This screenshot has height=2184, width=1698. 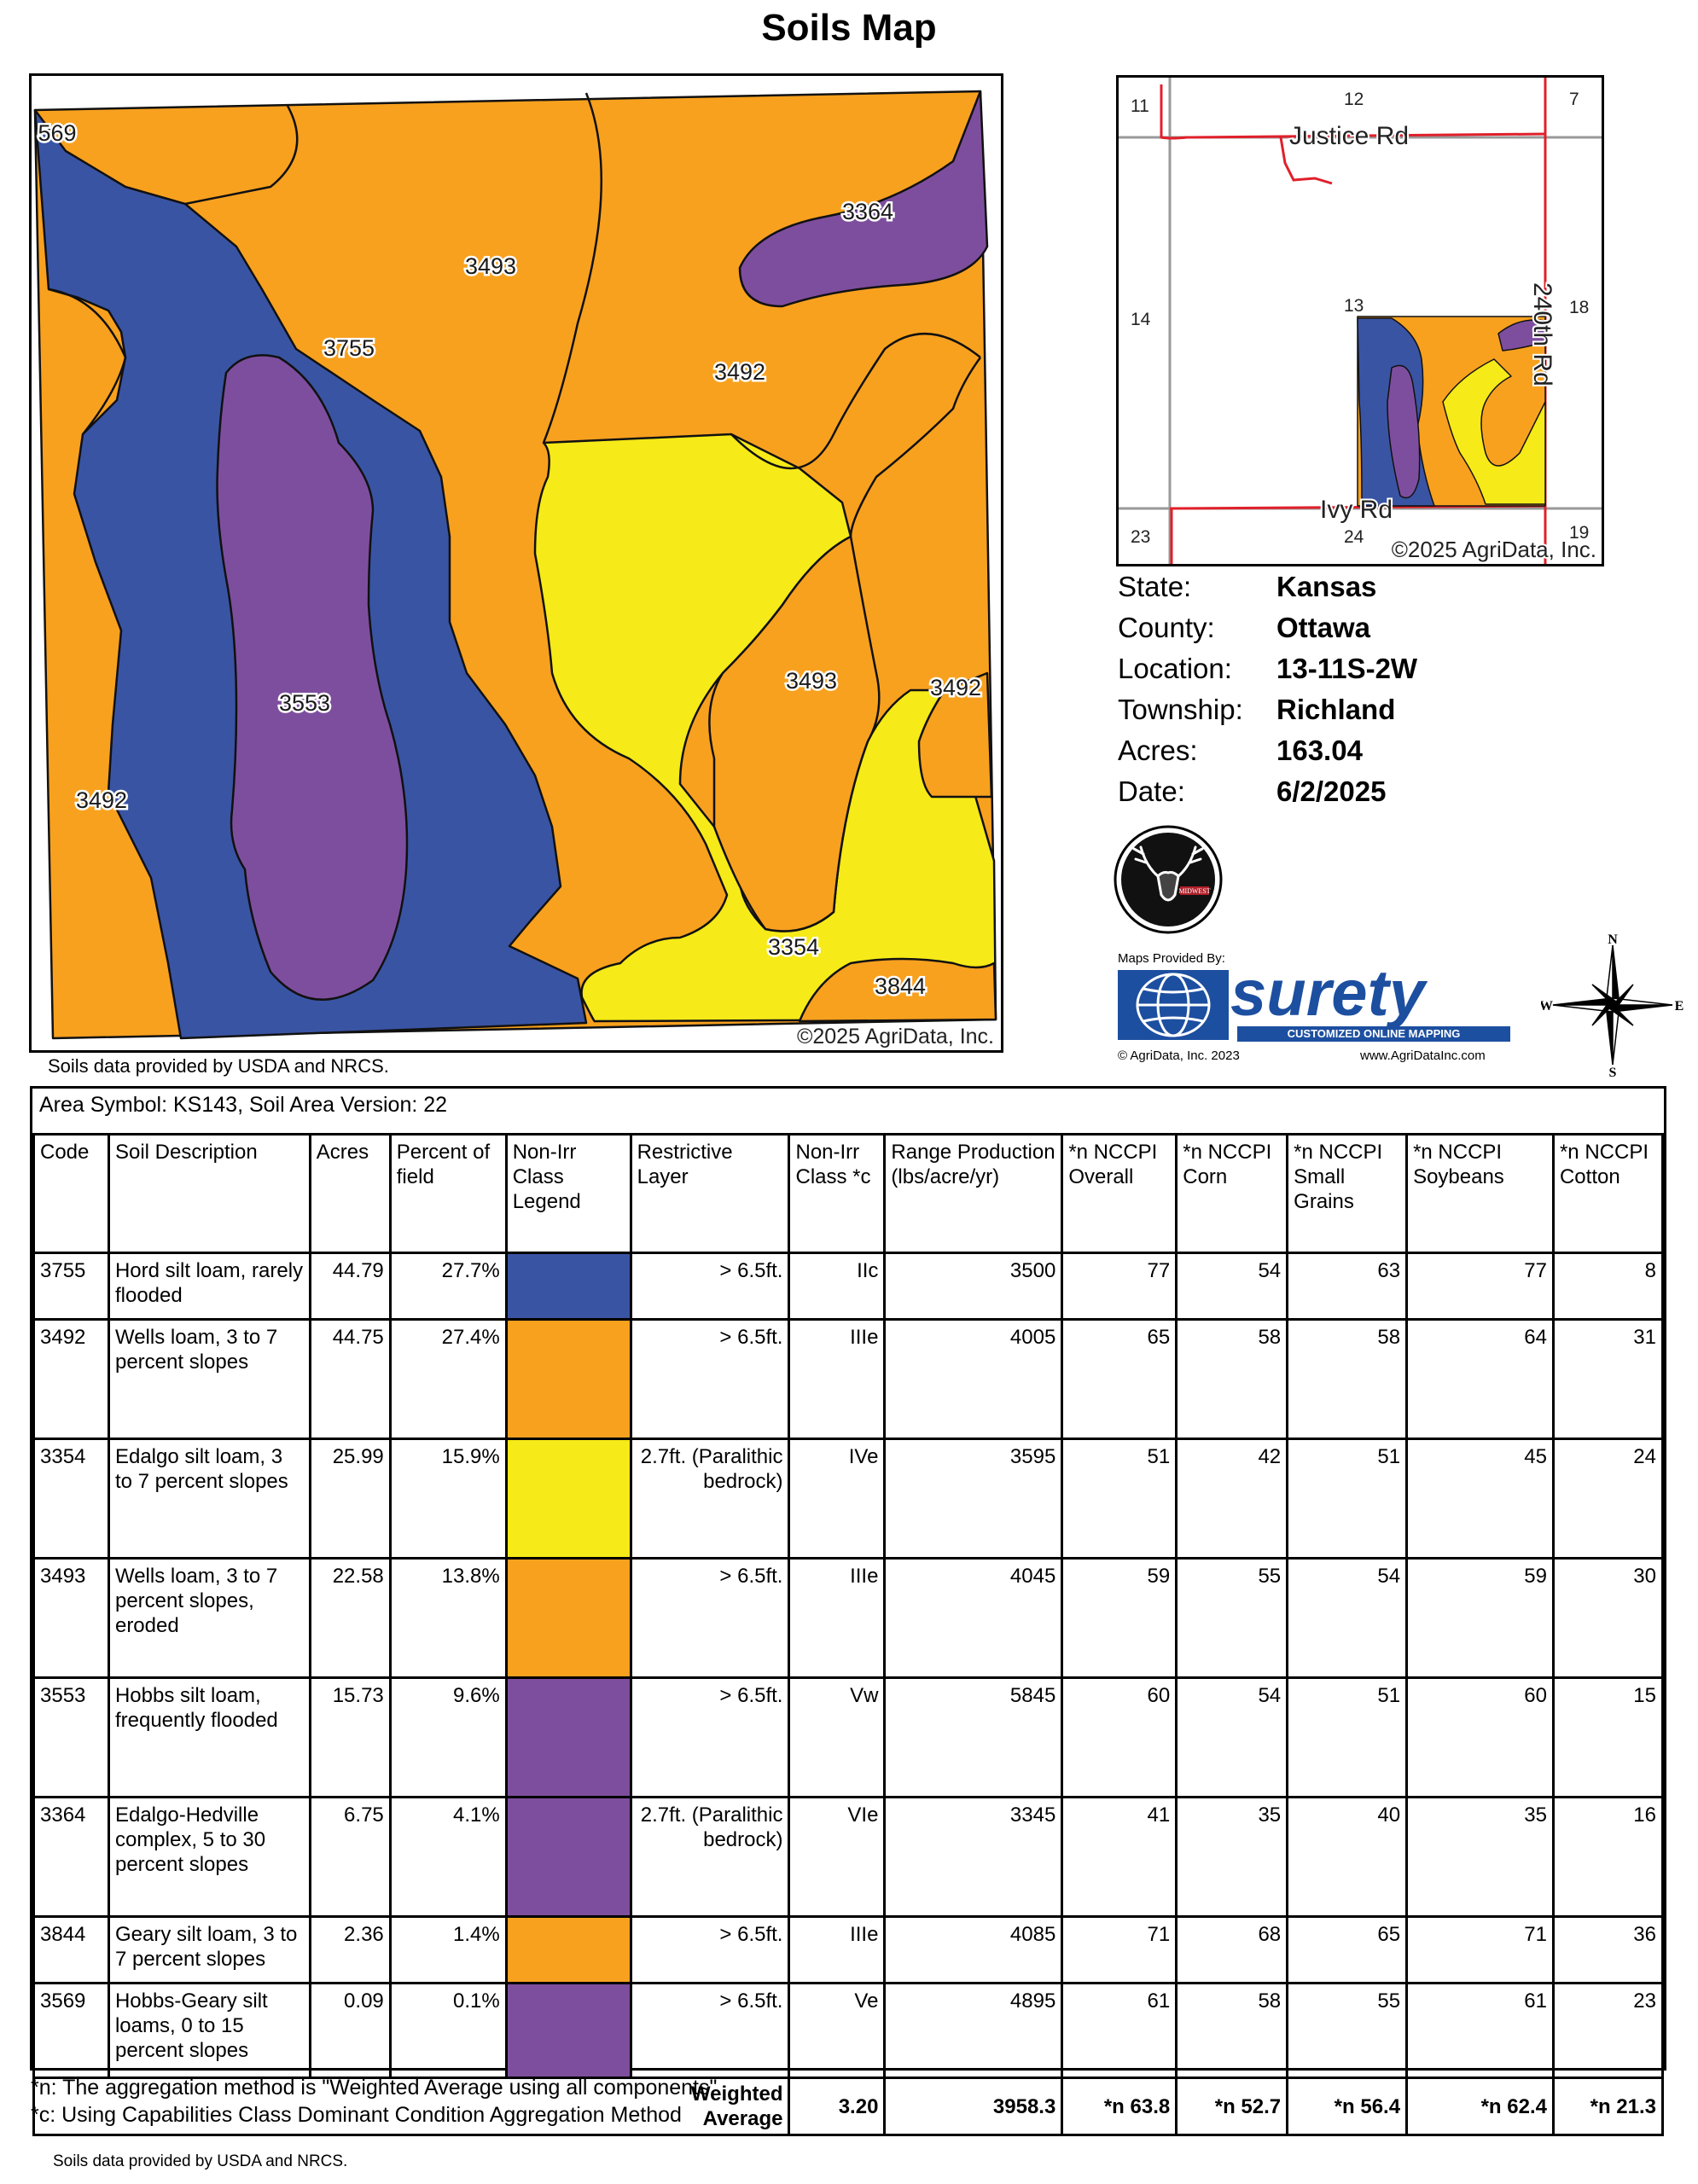 What do you see at coordinates (837, 2106) in the screenshot?
I see `weighted-class: 3.20` at bounding box center [837, 2106].